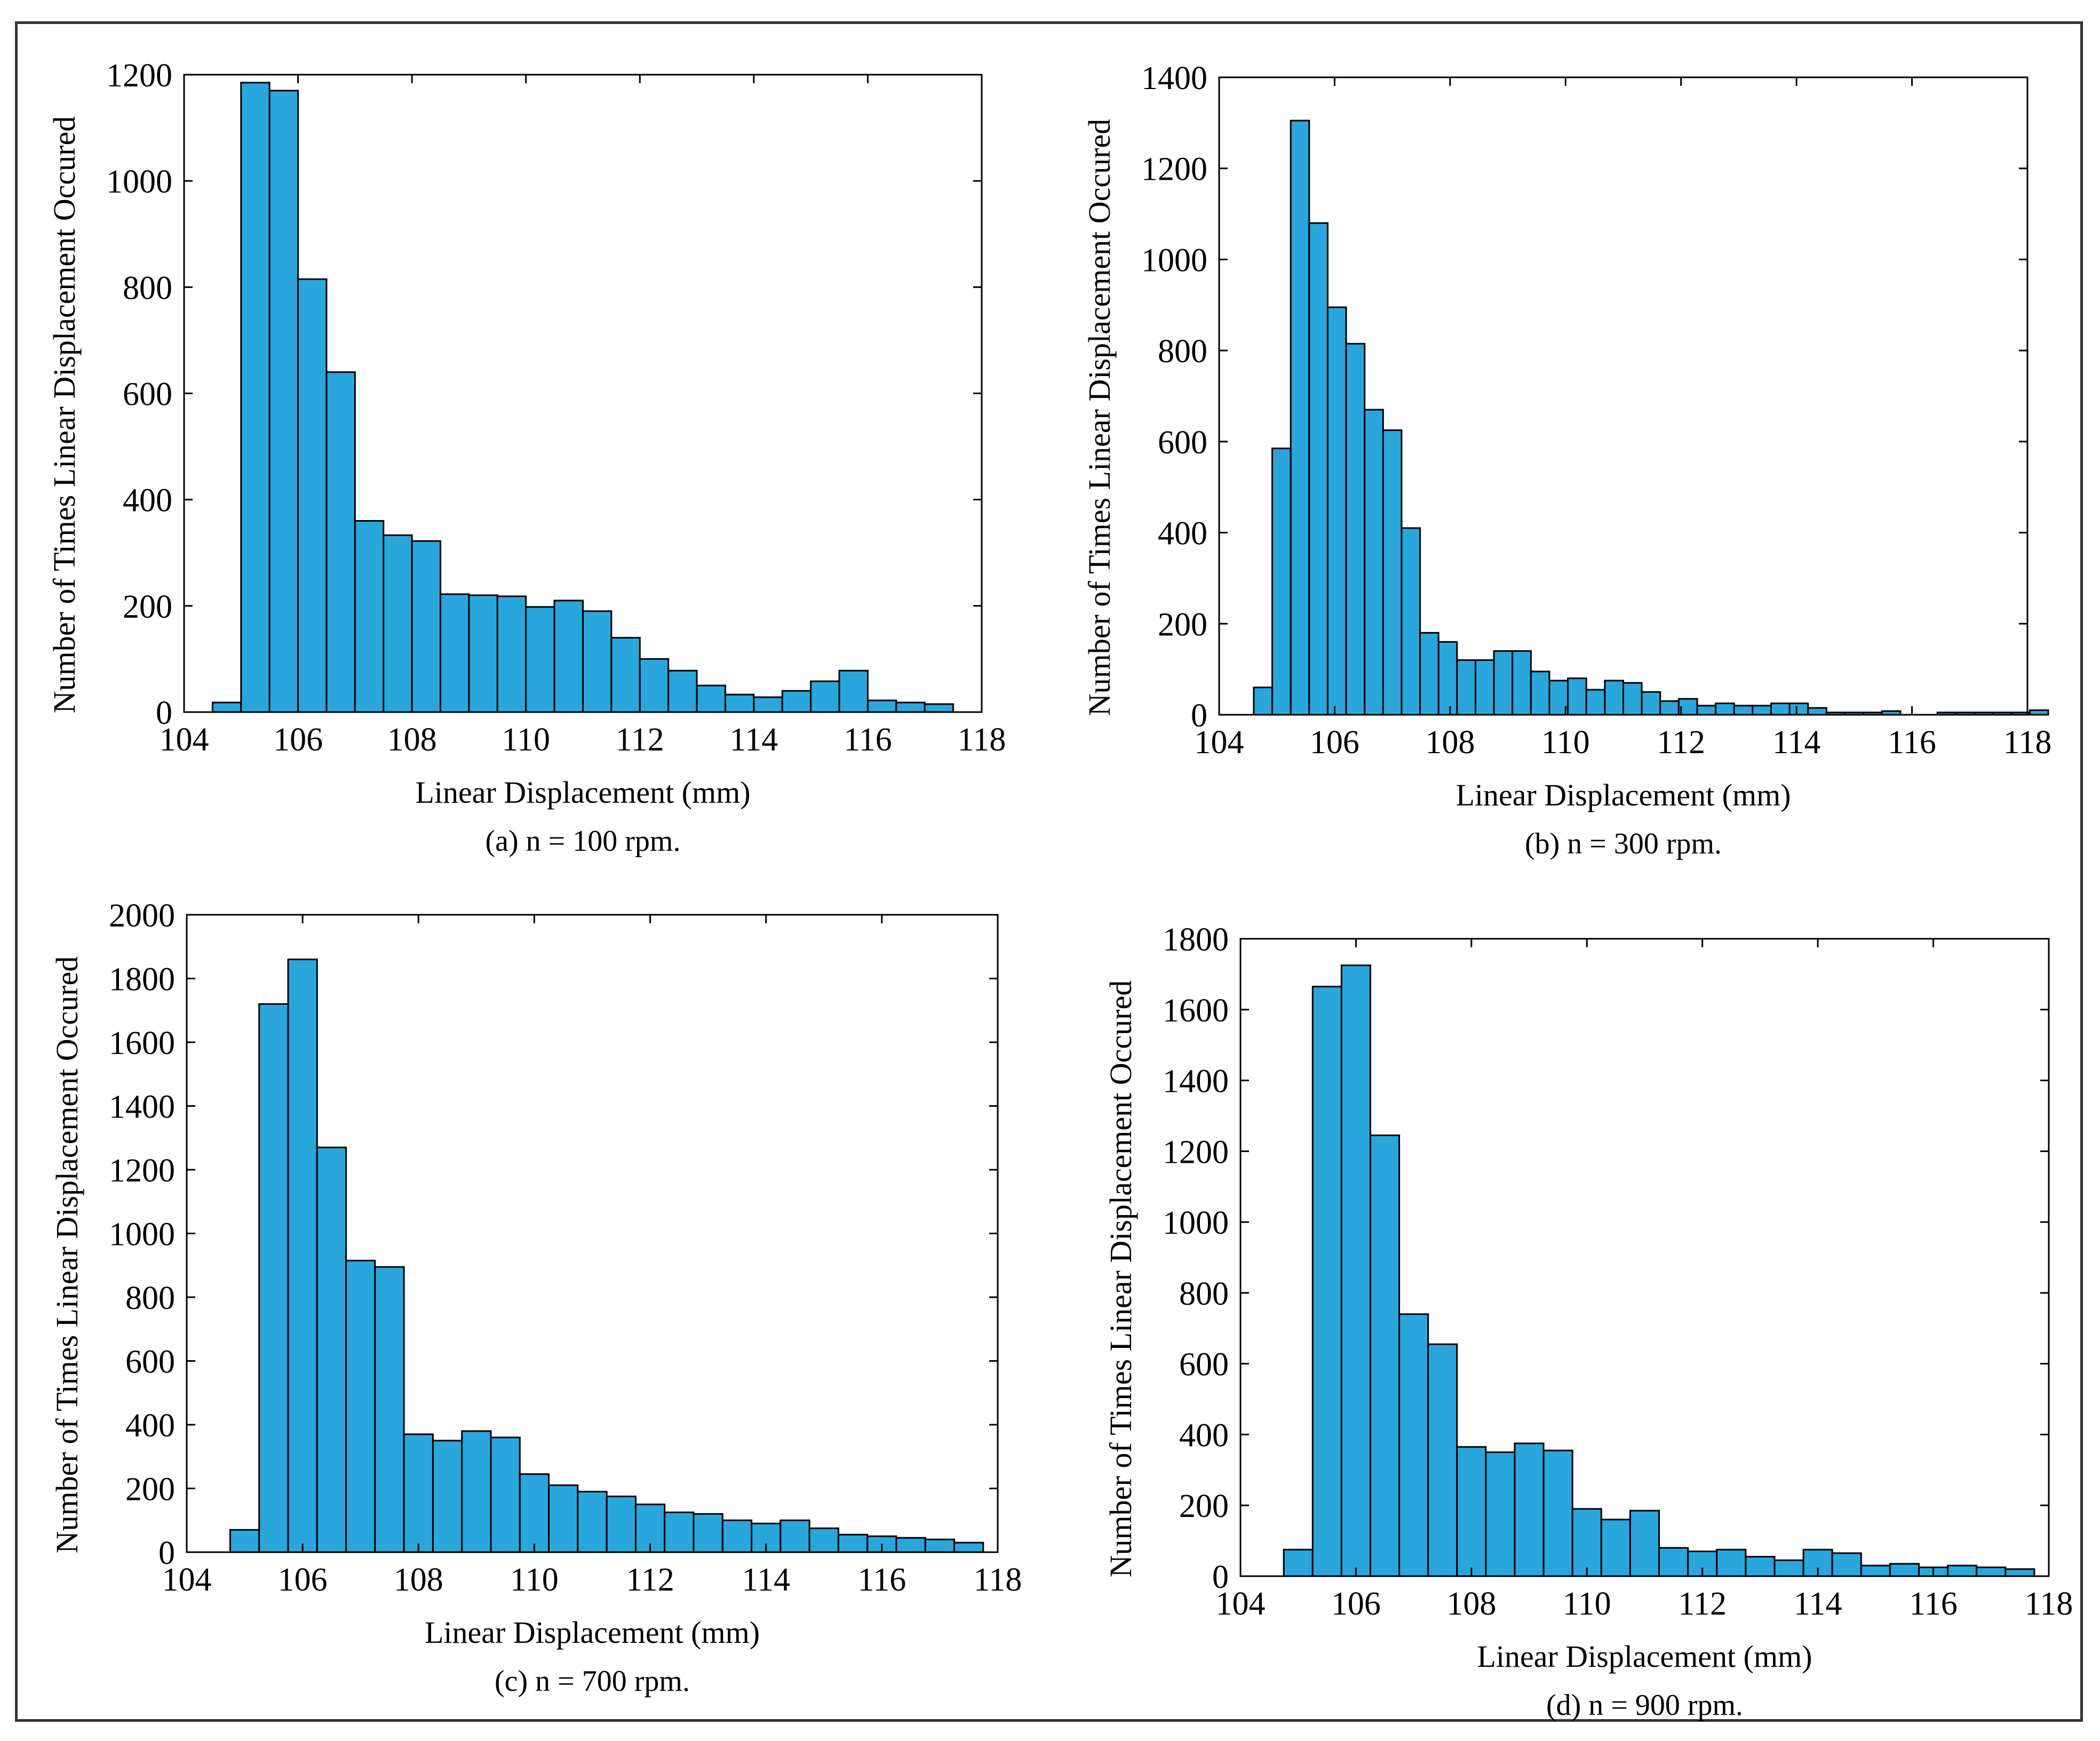 This screenshot has height=1741, width=2100. Describe the element at coordinates (1623, 844) in the screenshot. I see `panel-caption: (b) n = 300 rpm.` at that location.